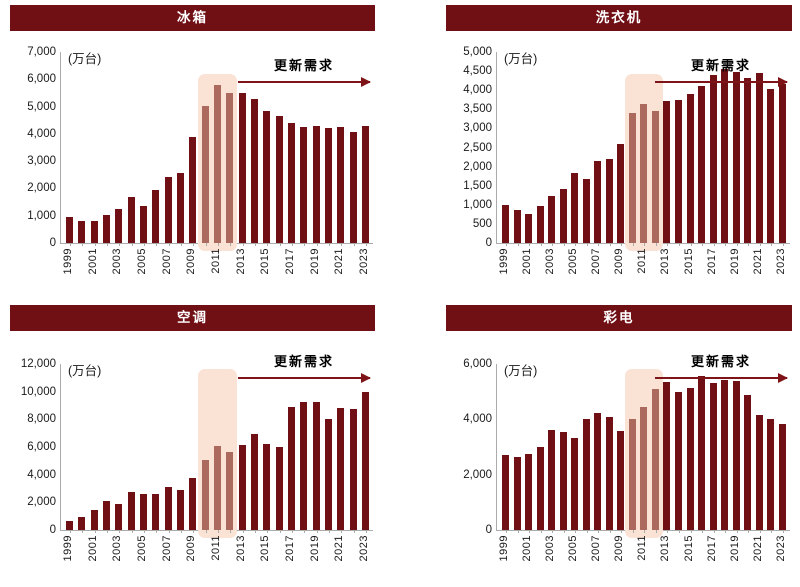  What do you see at coordinates (328, 474) in the screenshot?
I see `bar-2020` at bounding box center [328, 474].